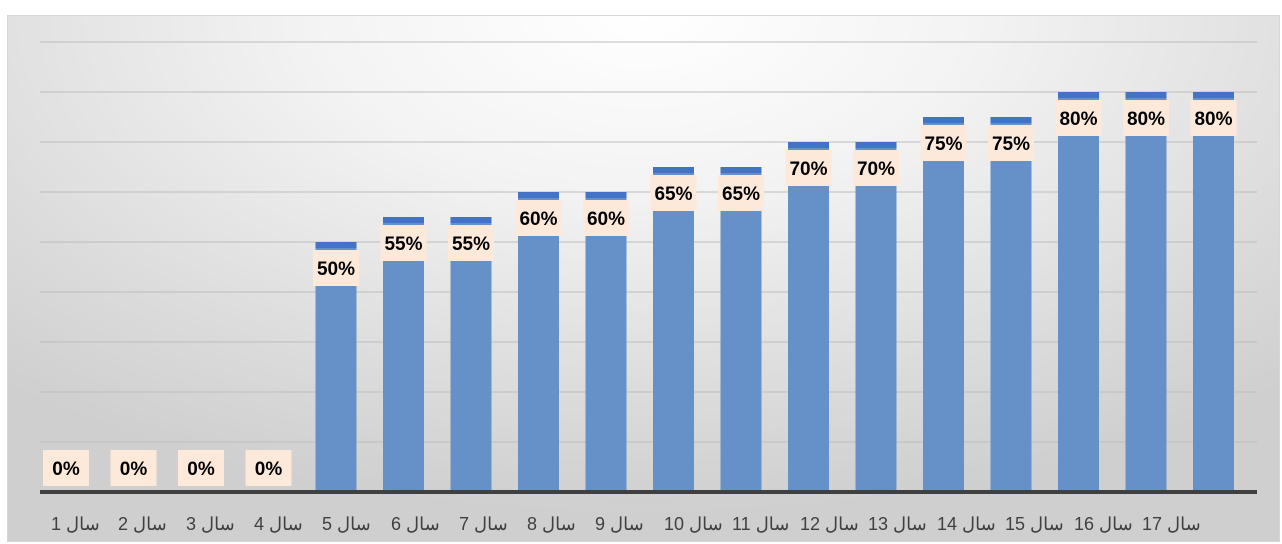 The width and height of the screenshot is (1282, 544). I want to click on x-tick-label: 12 سال, so click(829, 524).